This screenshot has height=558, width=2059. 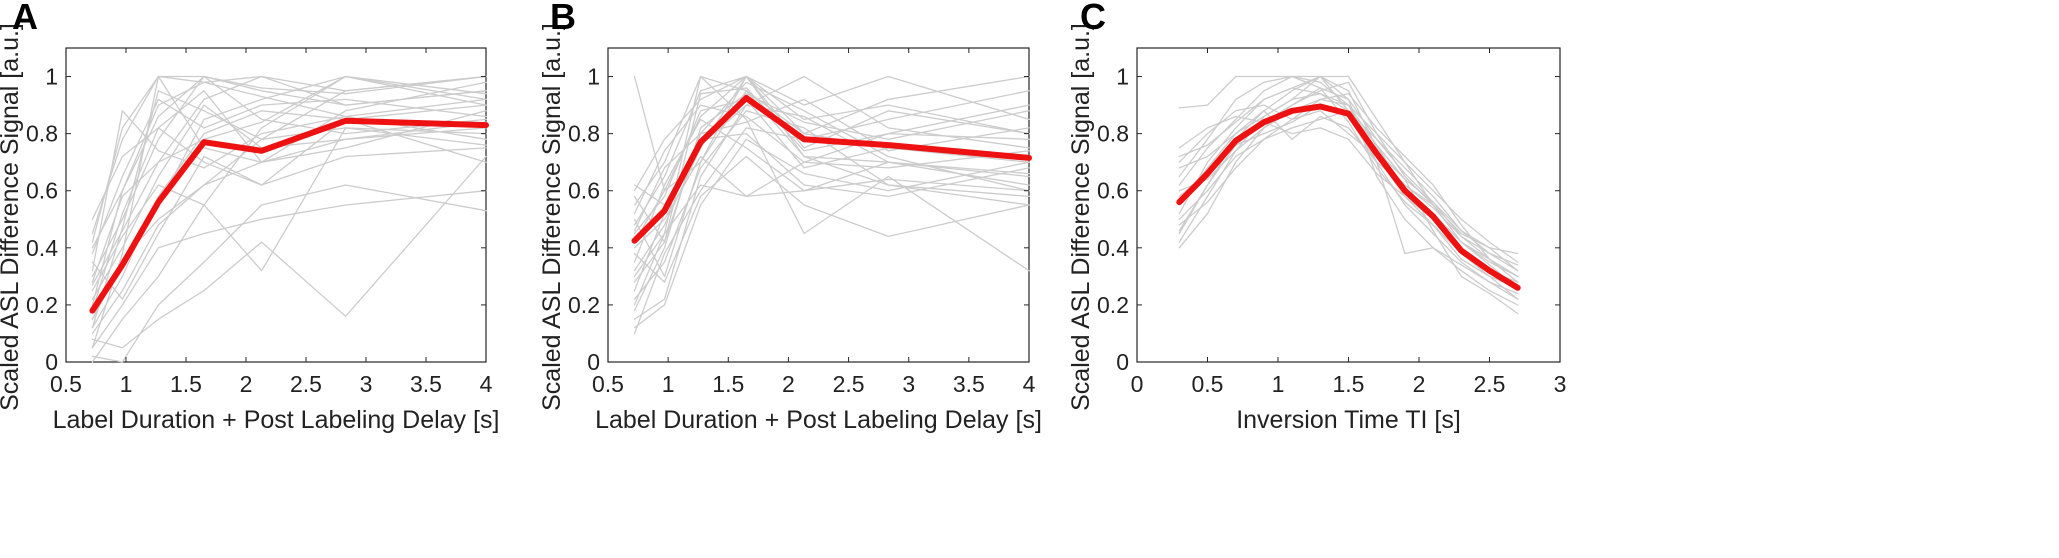 I want to click on panel-letter: A, so click(x=25, y=18).